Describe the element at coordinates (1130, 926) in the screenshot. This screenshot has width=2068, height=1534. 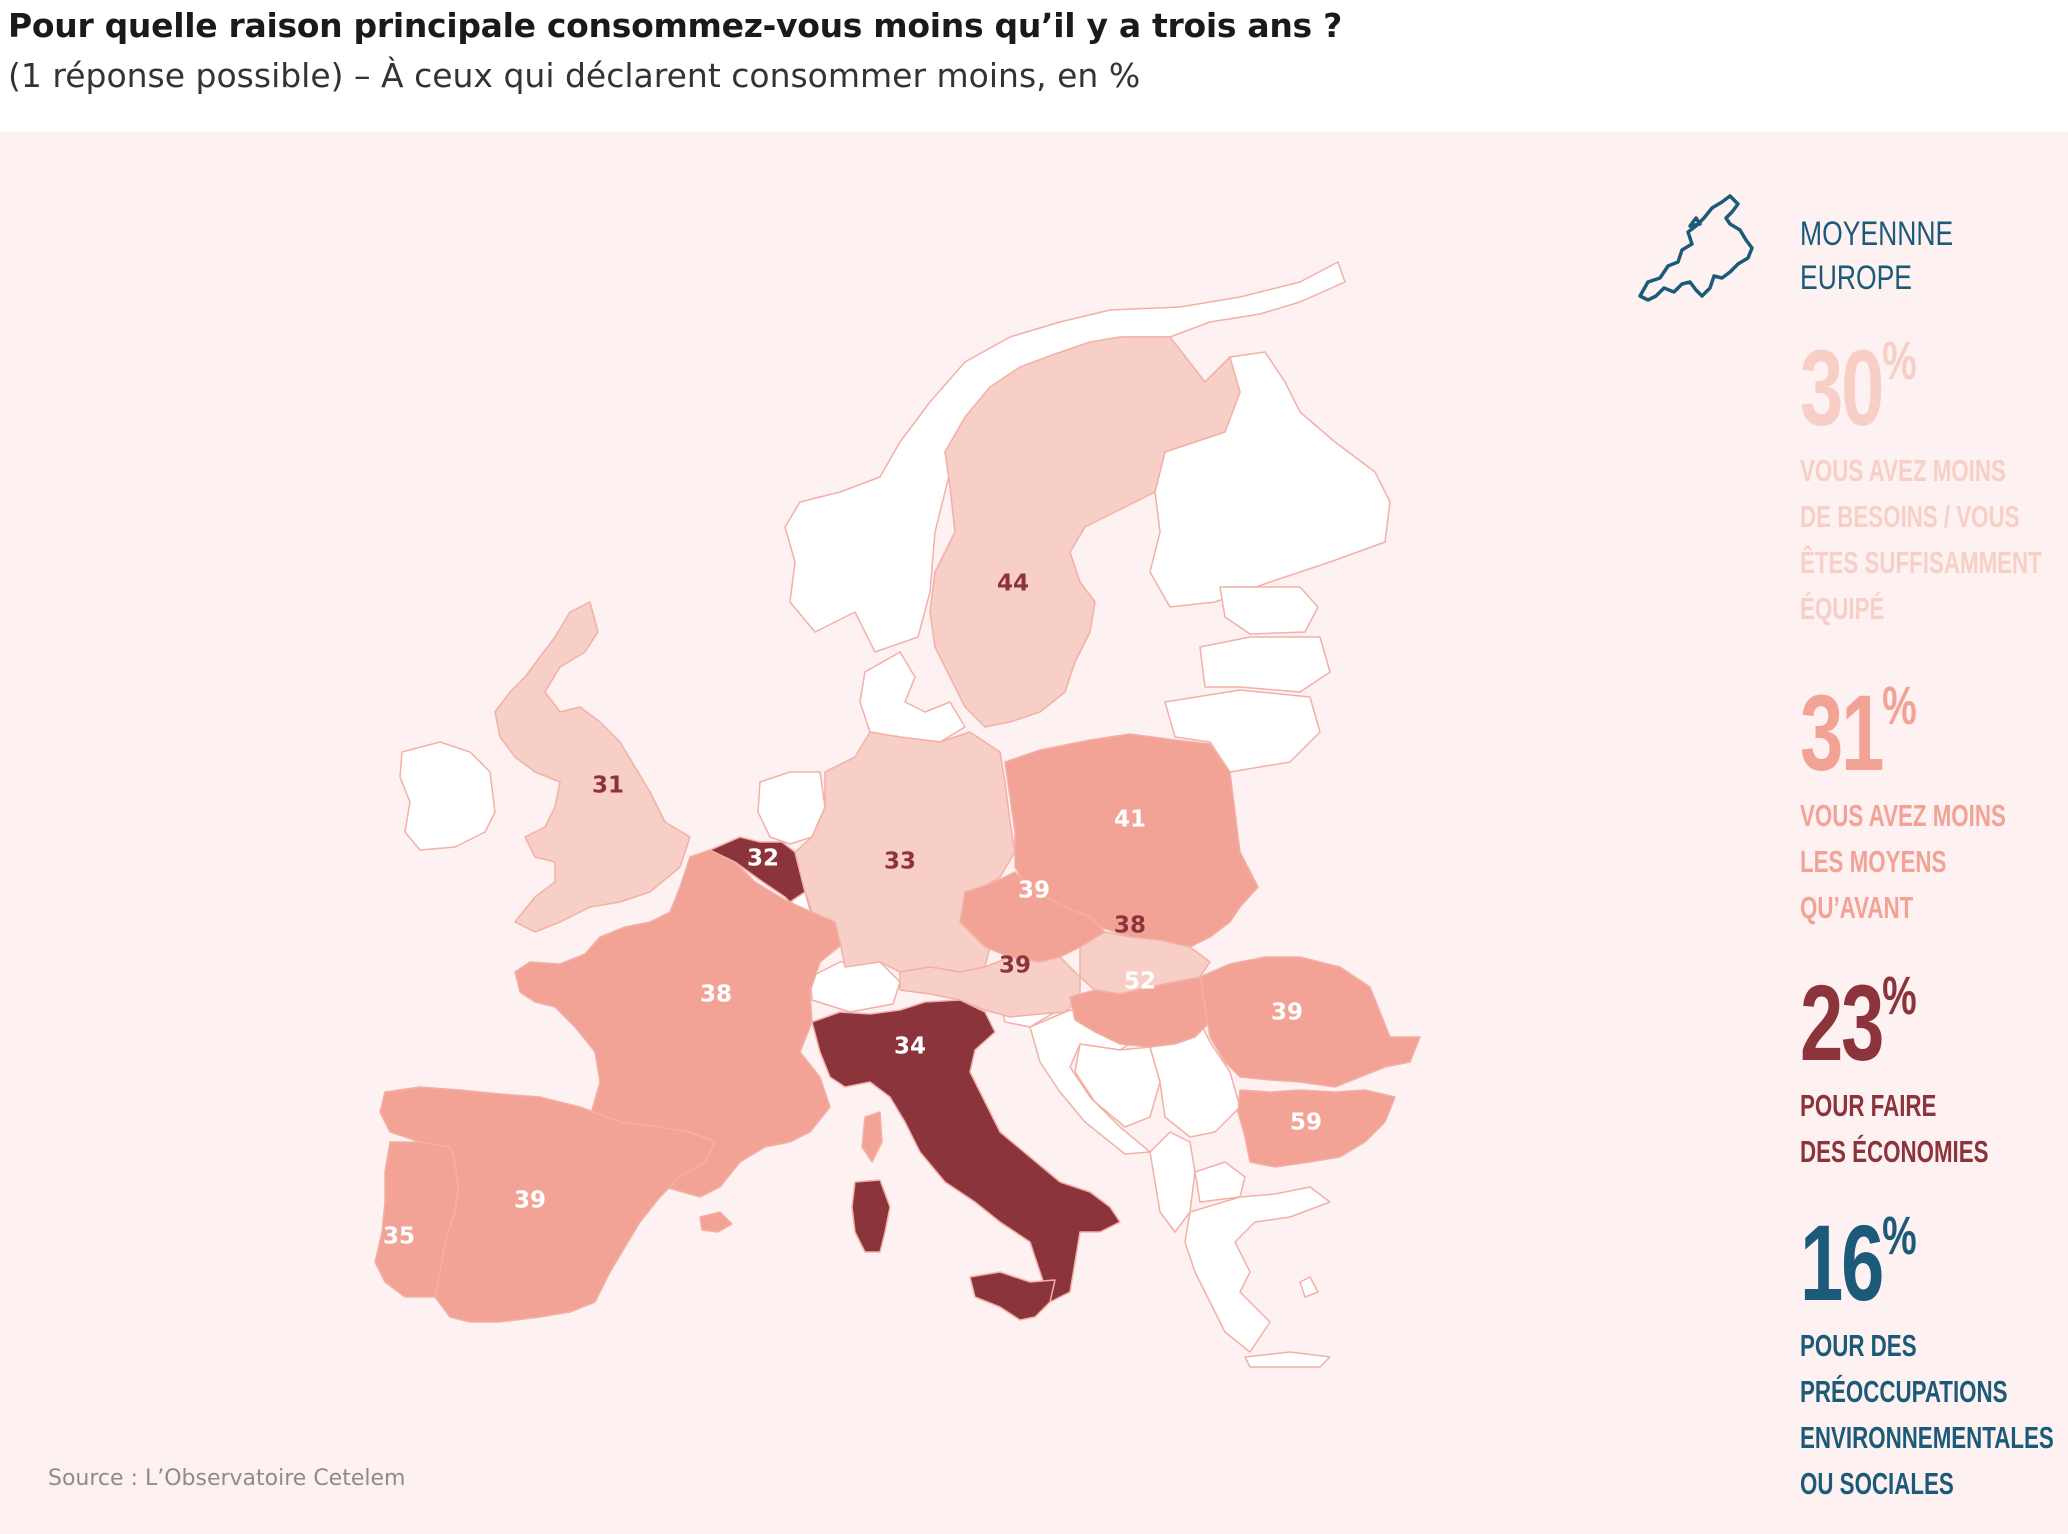
I see `label-slovakia: 38` at that location.